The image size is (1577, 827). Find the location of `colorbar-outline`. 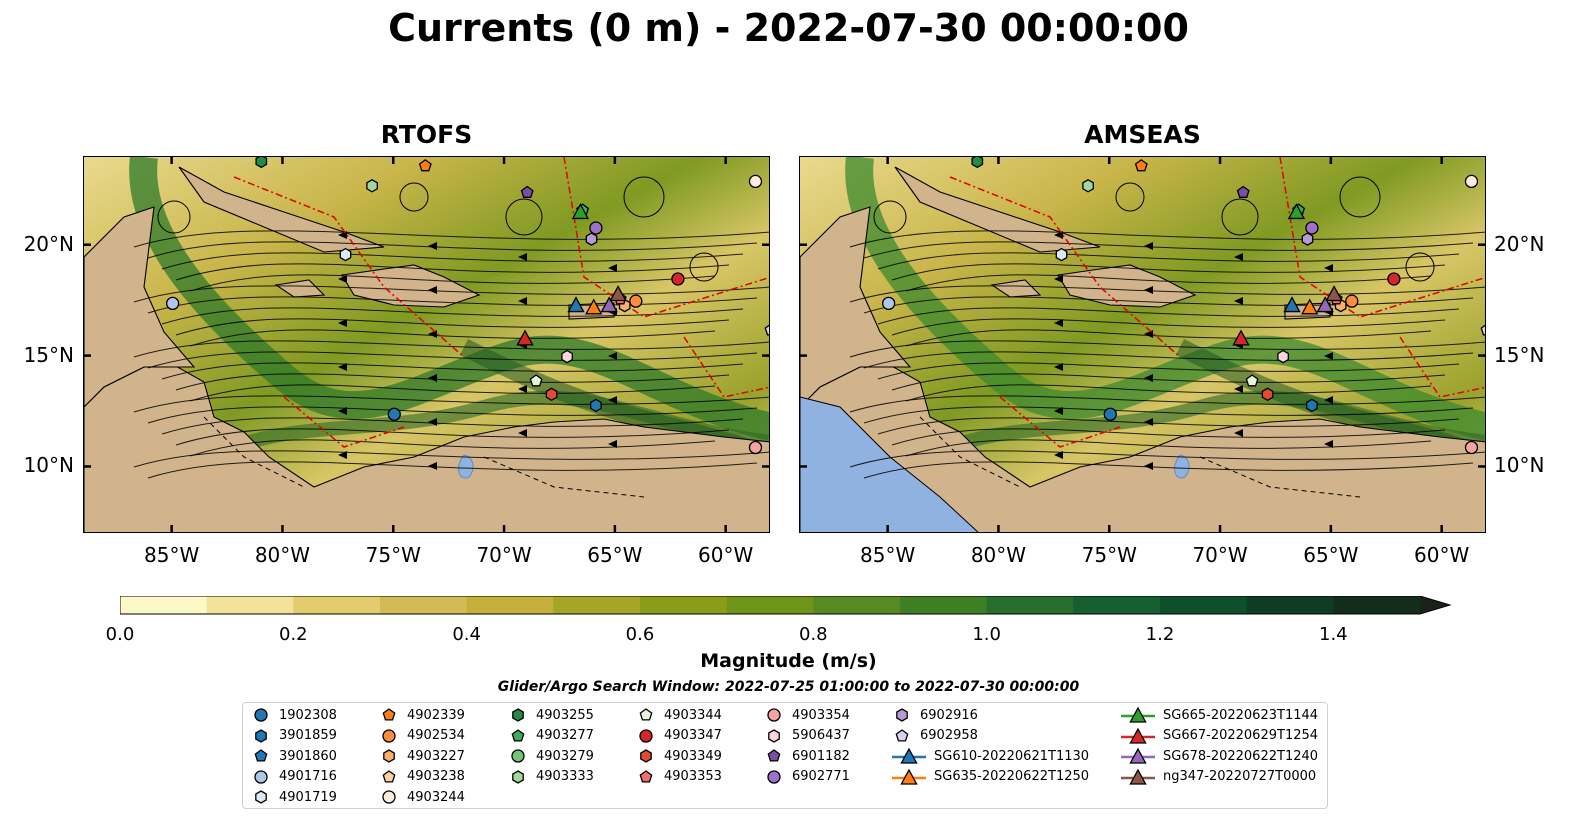

colorbar-outline is located at coordinates (785, 605).